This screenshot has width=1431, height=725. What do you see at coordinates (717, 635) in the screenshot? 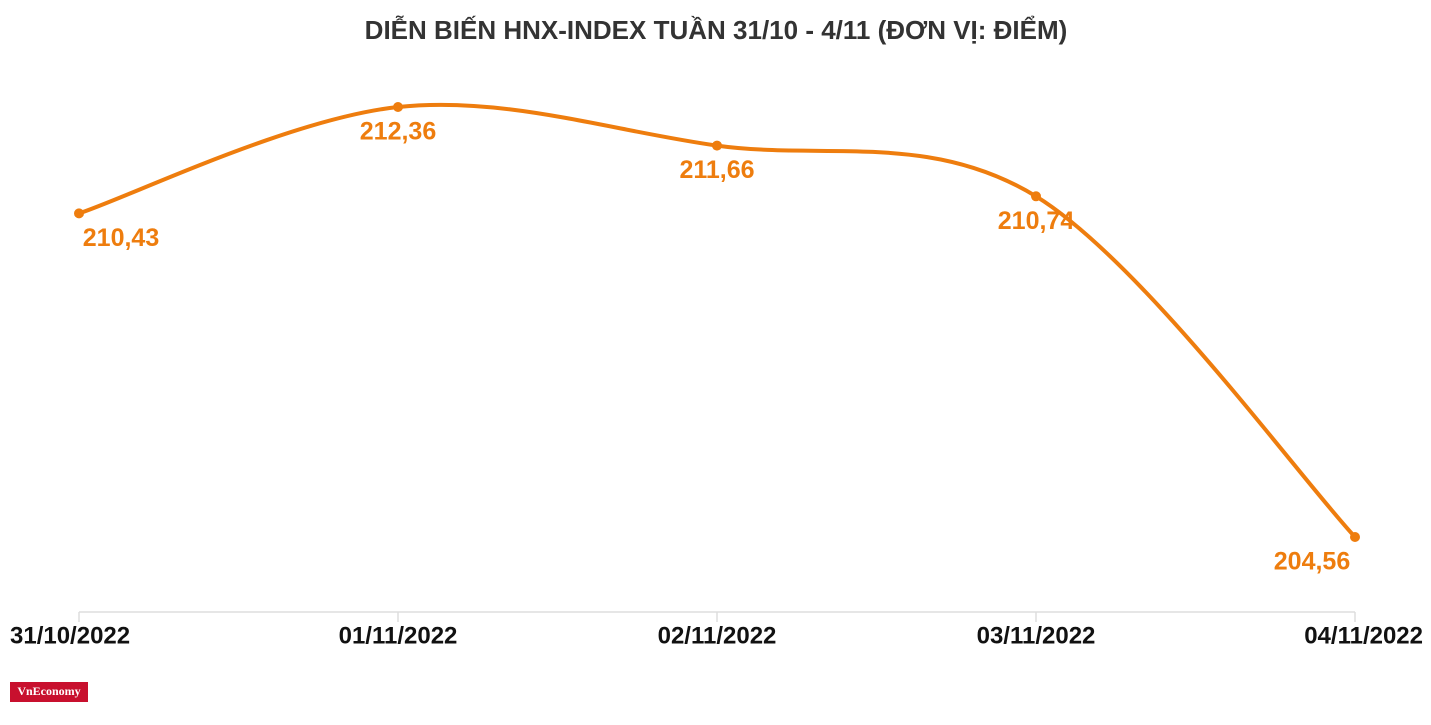
I see `x-tick-label: 02/11/2022` at bounding box center [717, 635].